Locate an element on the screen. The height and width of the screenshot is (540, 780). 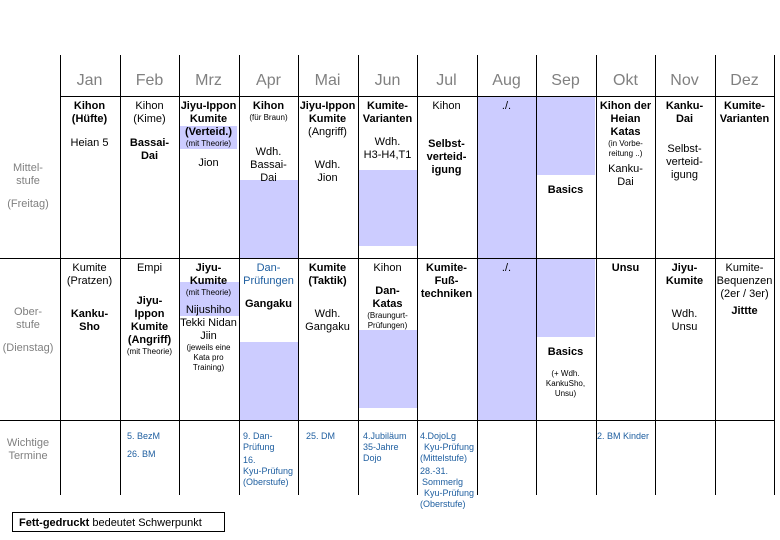
cell-text: Gangaku is located at coordinates (268, 304).